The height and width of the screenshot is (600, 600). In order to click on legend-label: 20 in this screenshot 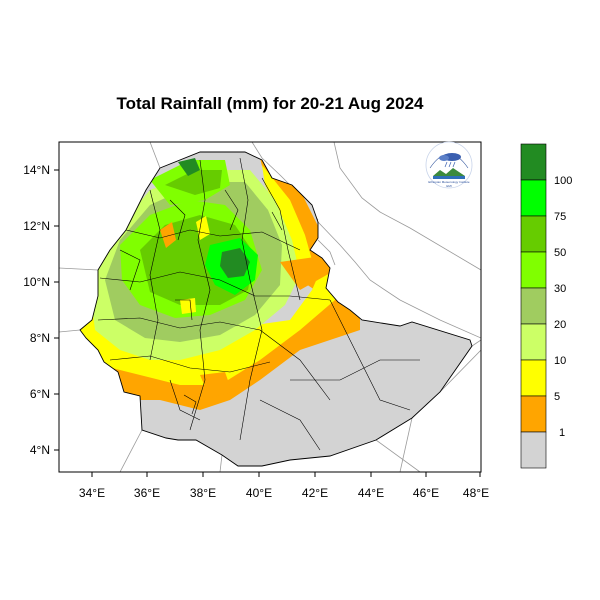, I will do `click(560, 325)`.